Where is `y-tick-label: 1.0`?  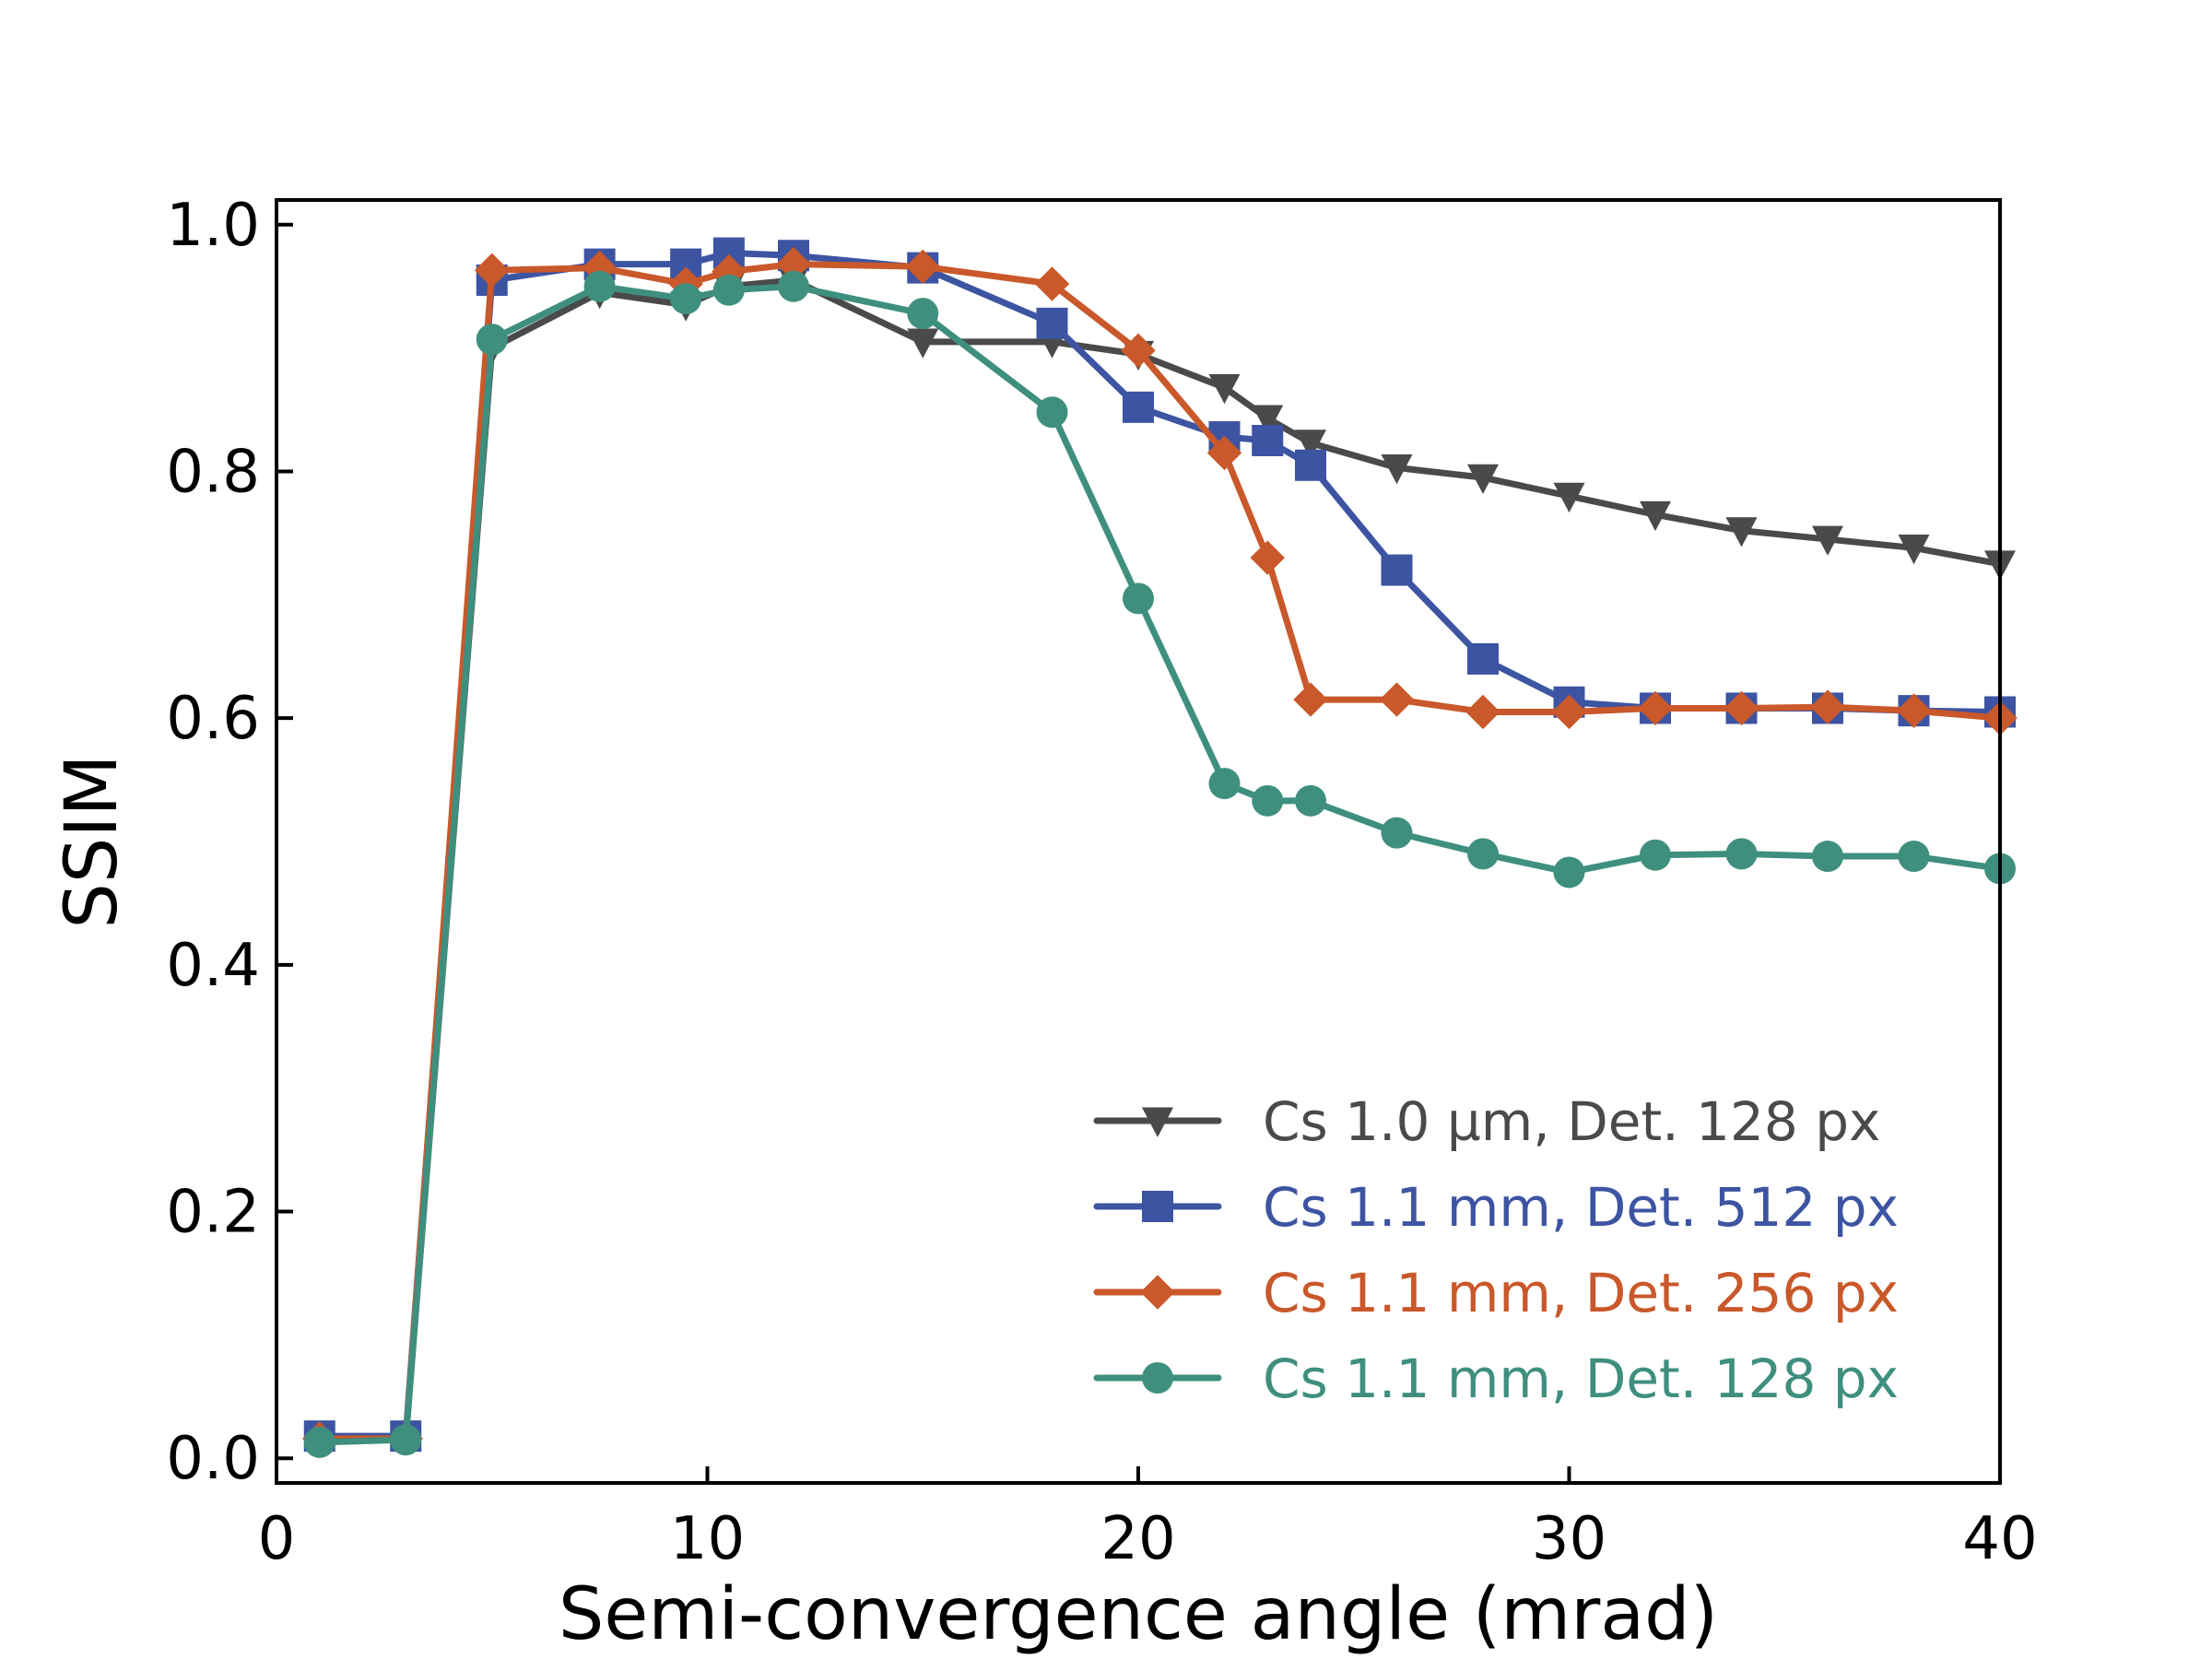
y-tick-label: 1.0 is located at coordinates (213, 226).